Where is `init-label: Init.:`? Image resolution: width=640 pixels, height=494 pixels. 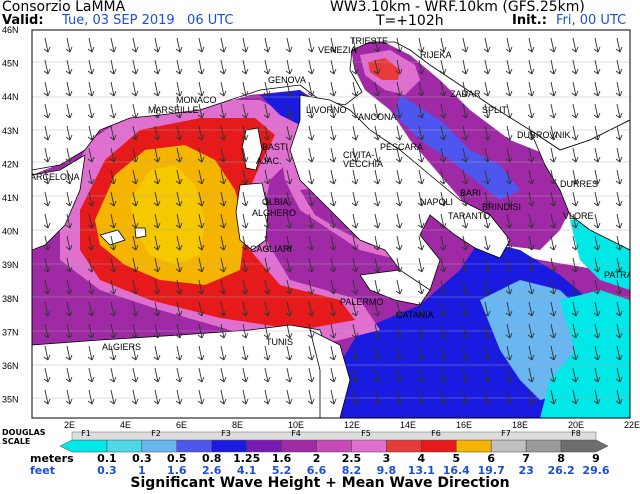 init-label: Init.: is located at coordinates (529, 20).